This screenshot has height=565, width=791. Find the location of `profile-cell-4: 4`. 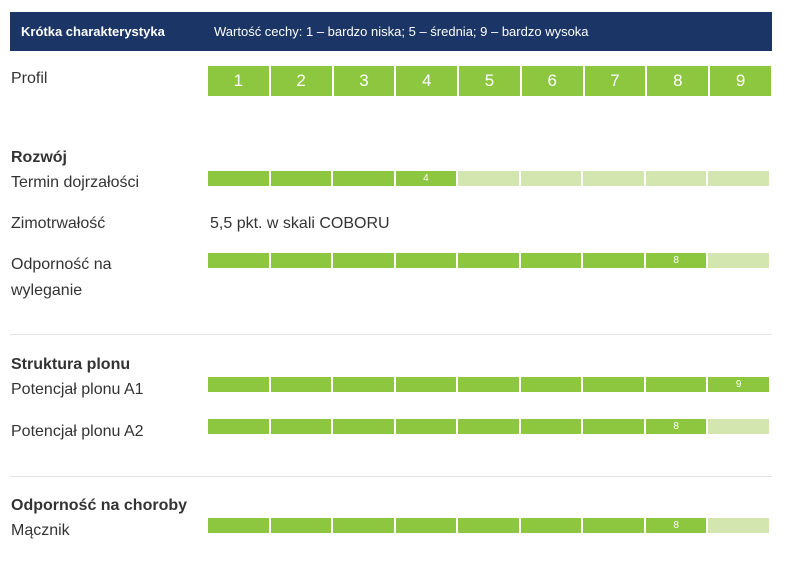

profile-cell-4: 4 is located at coordinates (427, 81).